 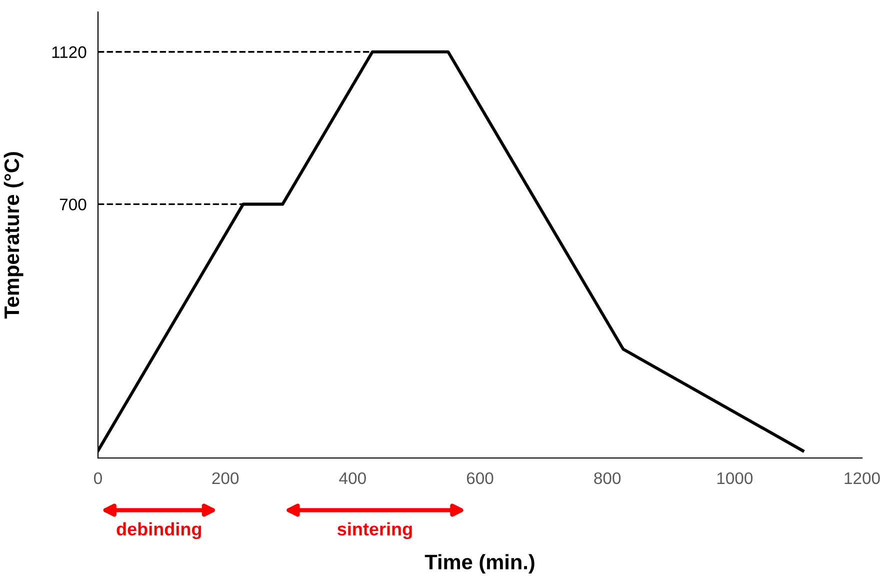 I want to click on x-tick-label: 1000, so click(x=735, y=478).